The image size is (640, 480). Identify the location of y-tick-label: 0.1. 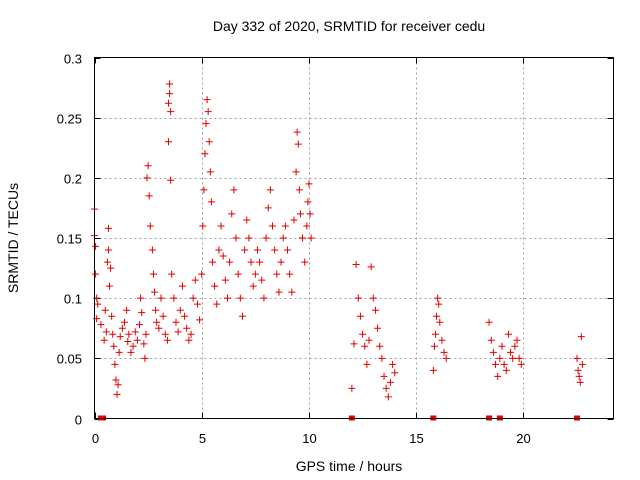
(73, 299).